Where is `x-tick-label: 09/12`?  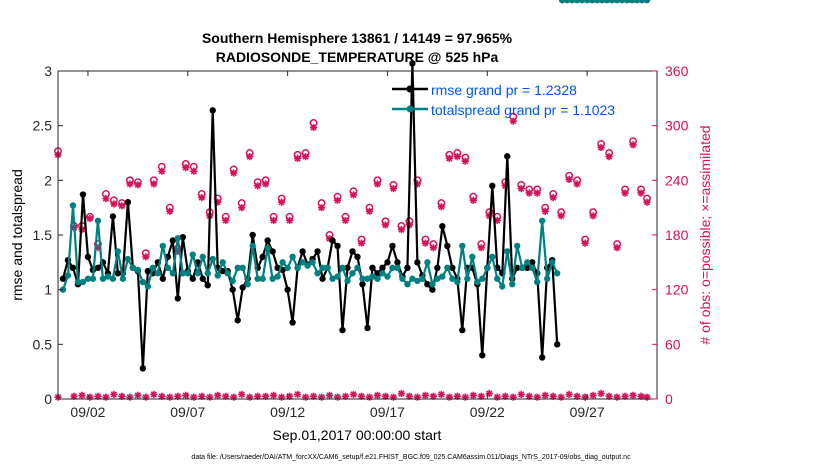
x-tick-label: 09/12 is located at coordinates (287, 412).